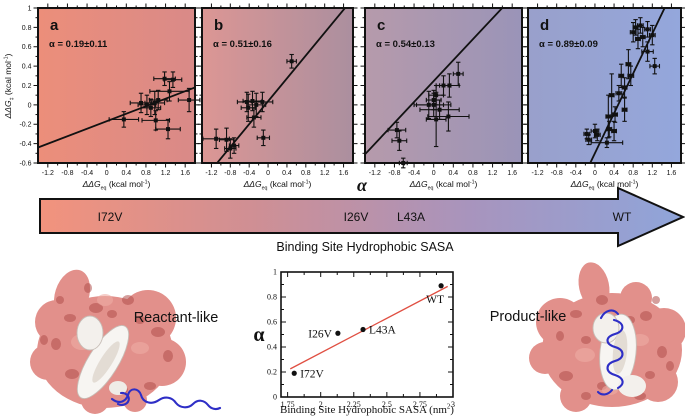 Image resolution: width=685 pixels, height=418 pixels. I want to click on y-tick-label: 0.6, so click(27, 47).